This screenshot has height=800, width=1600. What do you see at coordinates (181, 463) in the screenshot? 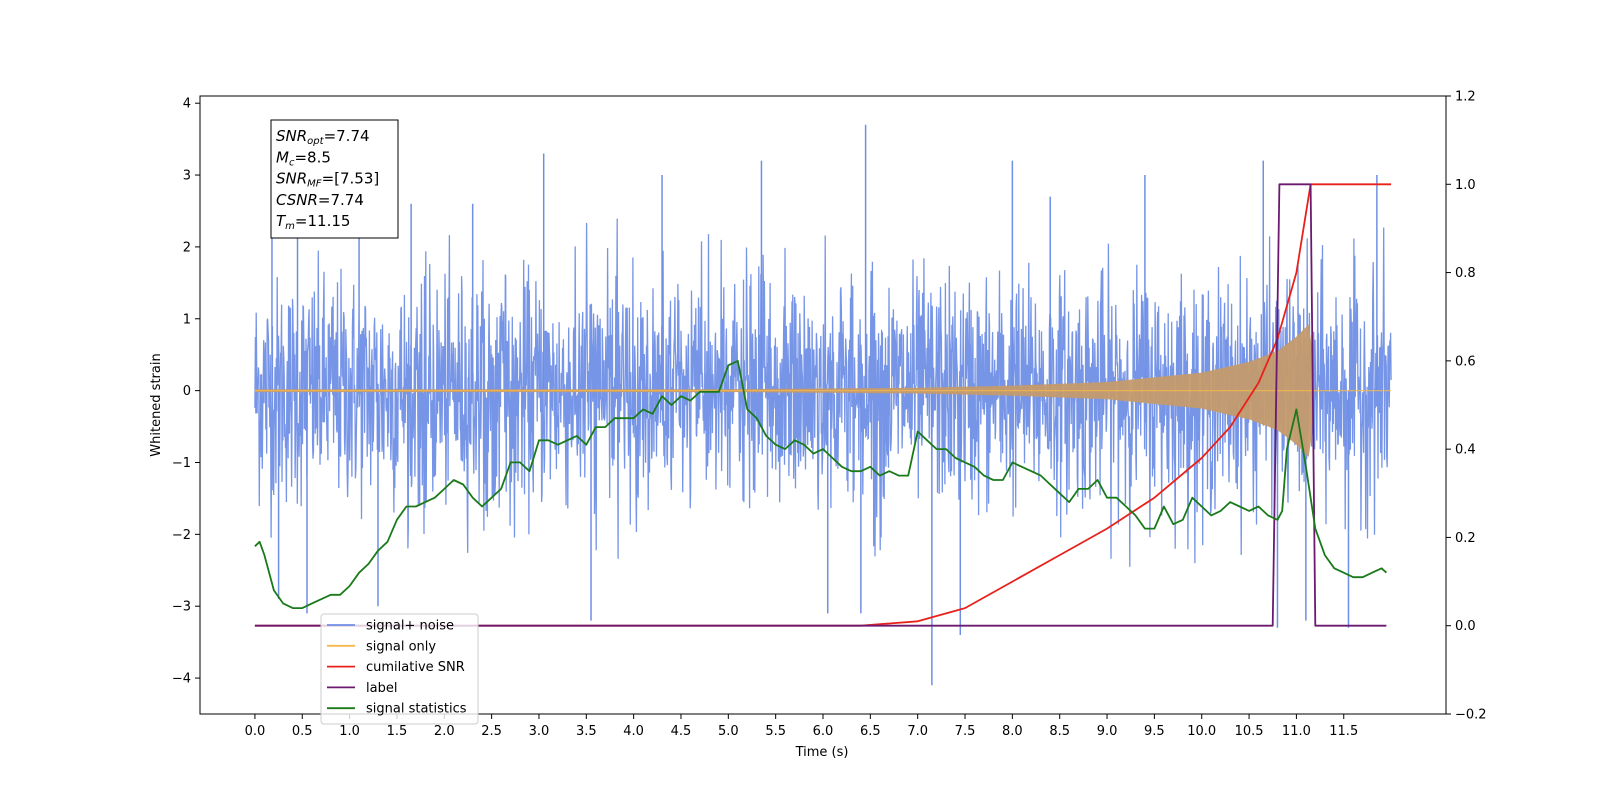
I see `y-tick-label: −1` at bounding box center [181, 463].